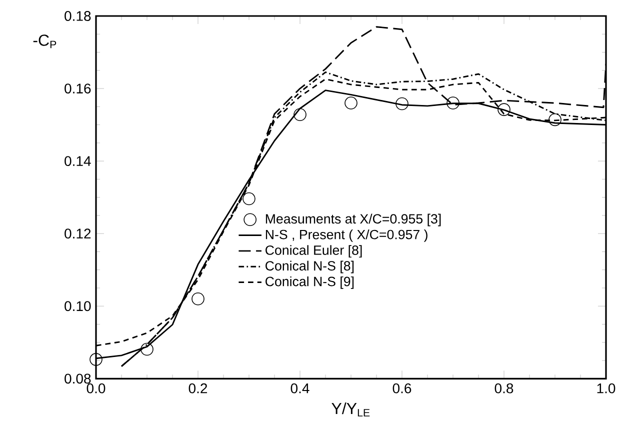 Image resolution: width=618 pixels, height=441 pixels. Describe the element at coordinates (353, 220) in the screenshot. I see `legend-label: Measuments at X/C=0.955 [3]` at that location.